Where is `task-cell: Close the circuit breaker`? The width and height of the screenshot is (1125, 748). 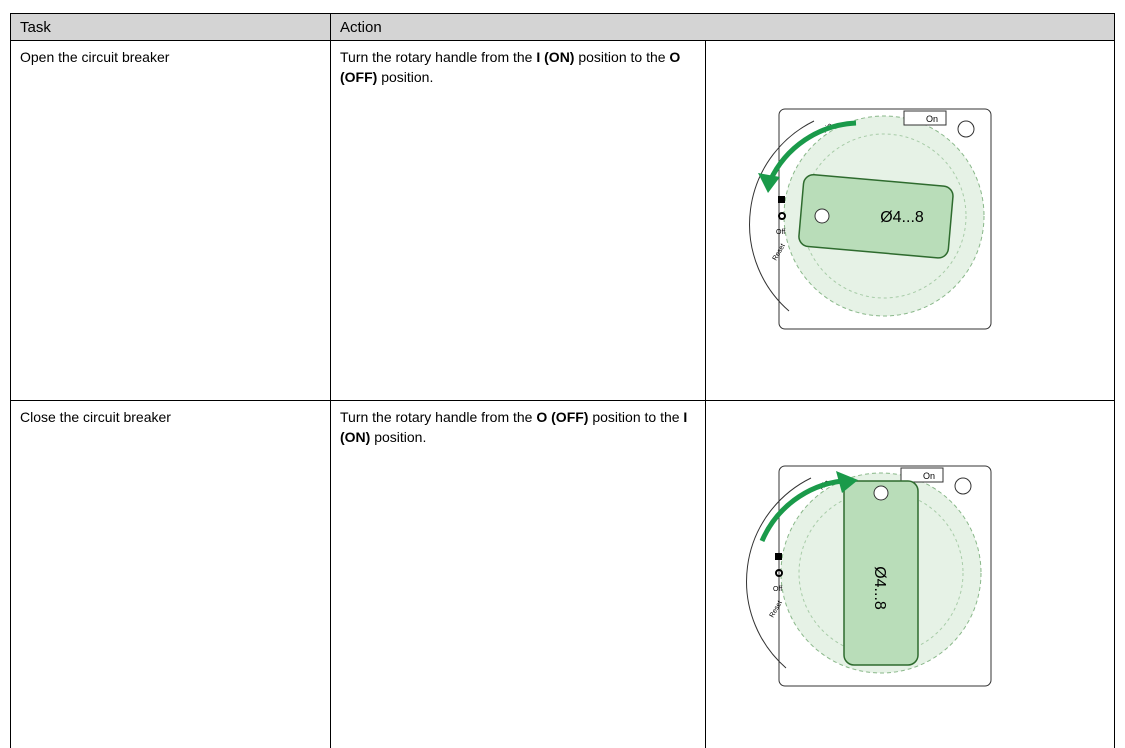
task-cell: Close the circuit breaker is located at coordinates (170, 574).